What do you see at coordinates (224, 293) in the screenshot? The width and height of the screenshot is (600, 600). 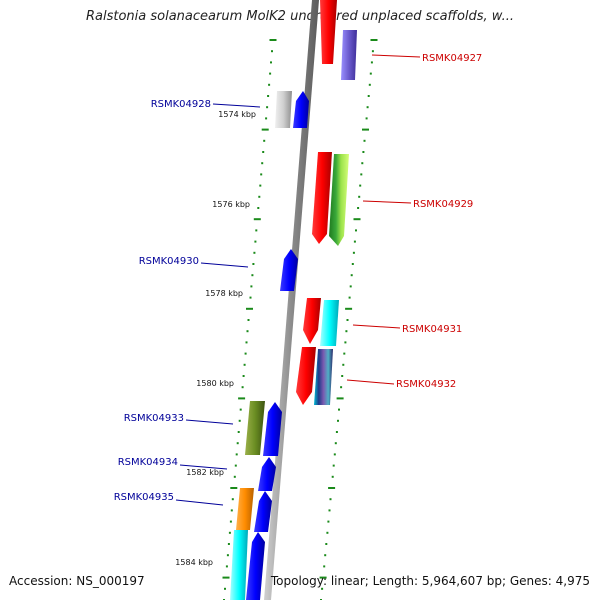 I see `scale-label-1578: 1578 kbp` at bounding box center [224, 293].